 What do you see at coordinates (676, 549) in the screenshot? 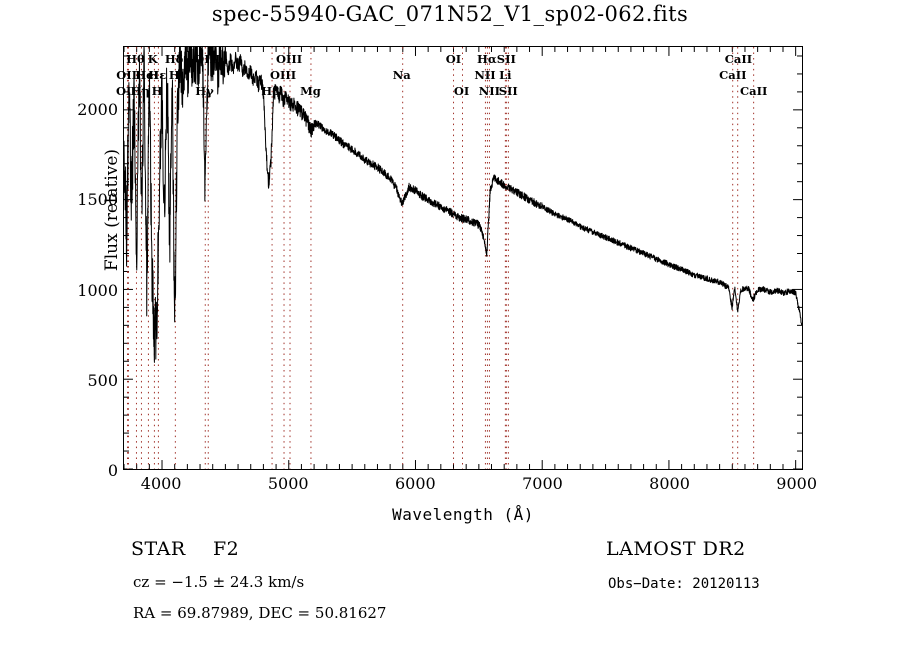
I see `survey-label: LAMOST DR2` at bounding box center [676, 549].